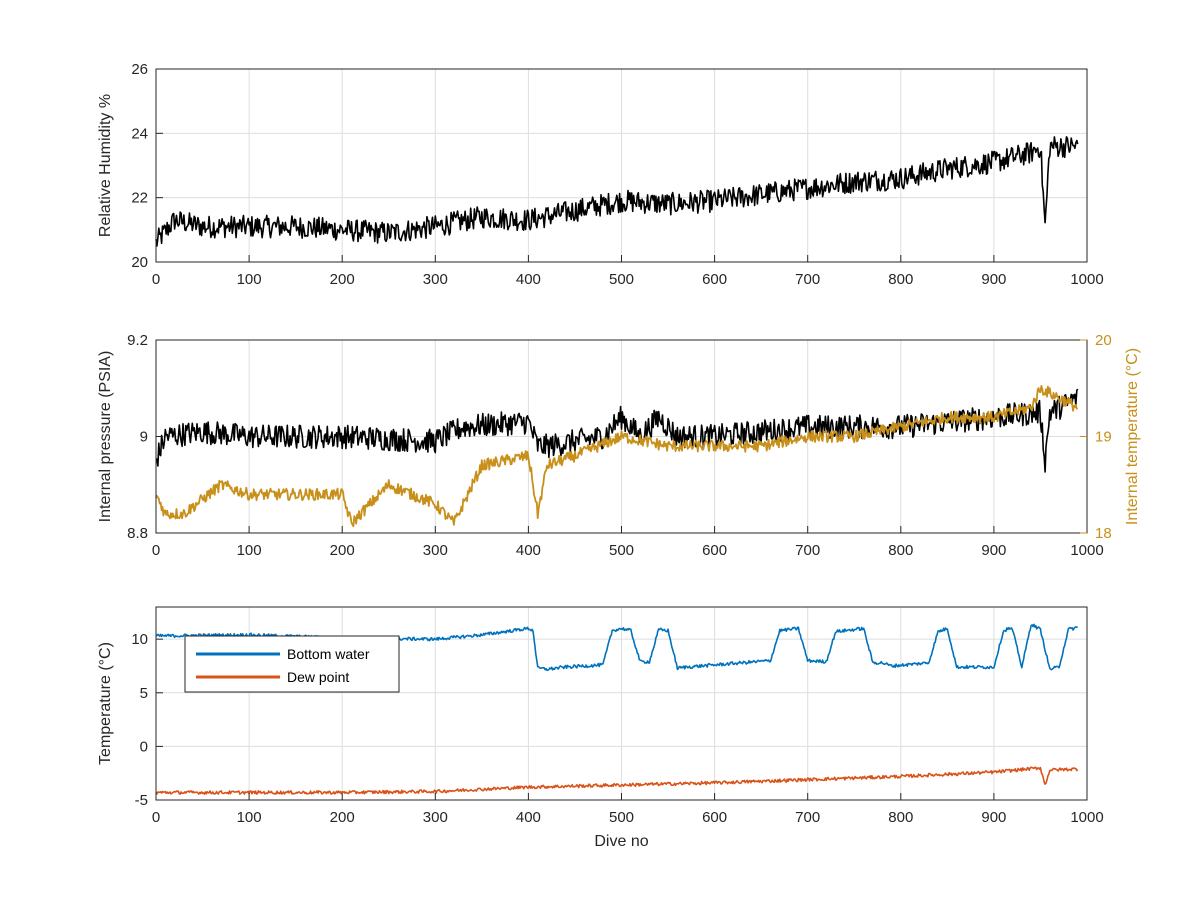  What do you see at coordinates (139, 69) in the screenshot?
I see `y-tick-label: 26` at bounding box center [139, 69].